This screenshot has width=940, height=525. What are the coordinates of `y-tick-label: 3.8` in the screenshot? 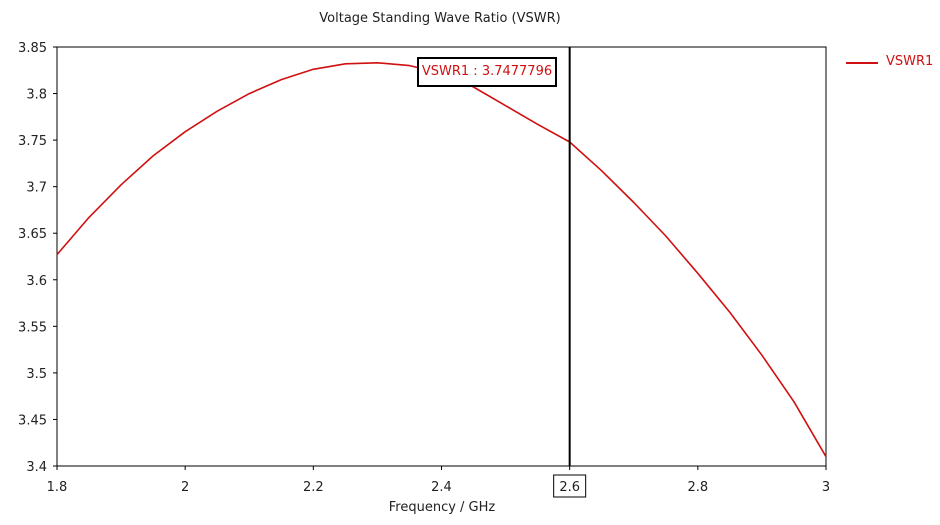 It's located at (36, 95).